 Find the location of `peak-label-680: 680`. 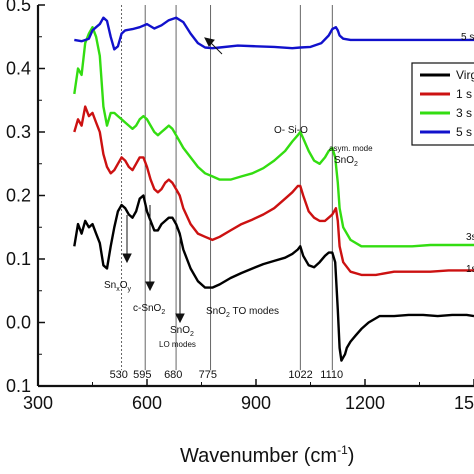

peak-label-680: 680 is located at coordinates (173, 375).